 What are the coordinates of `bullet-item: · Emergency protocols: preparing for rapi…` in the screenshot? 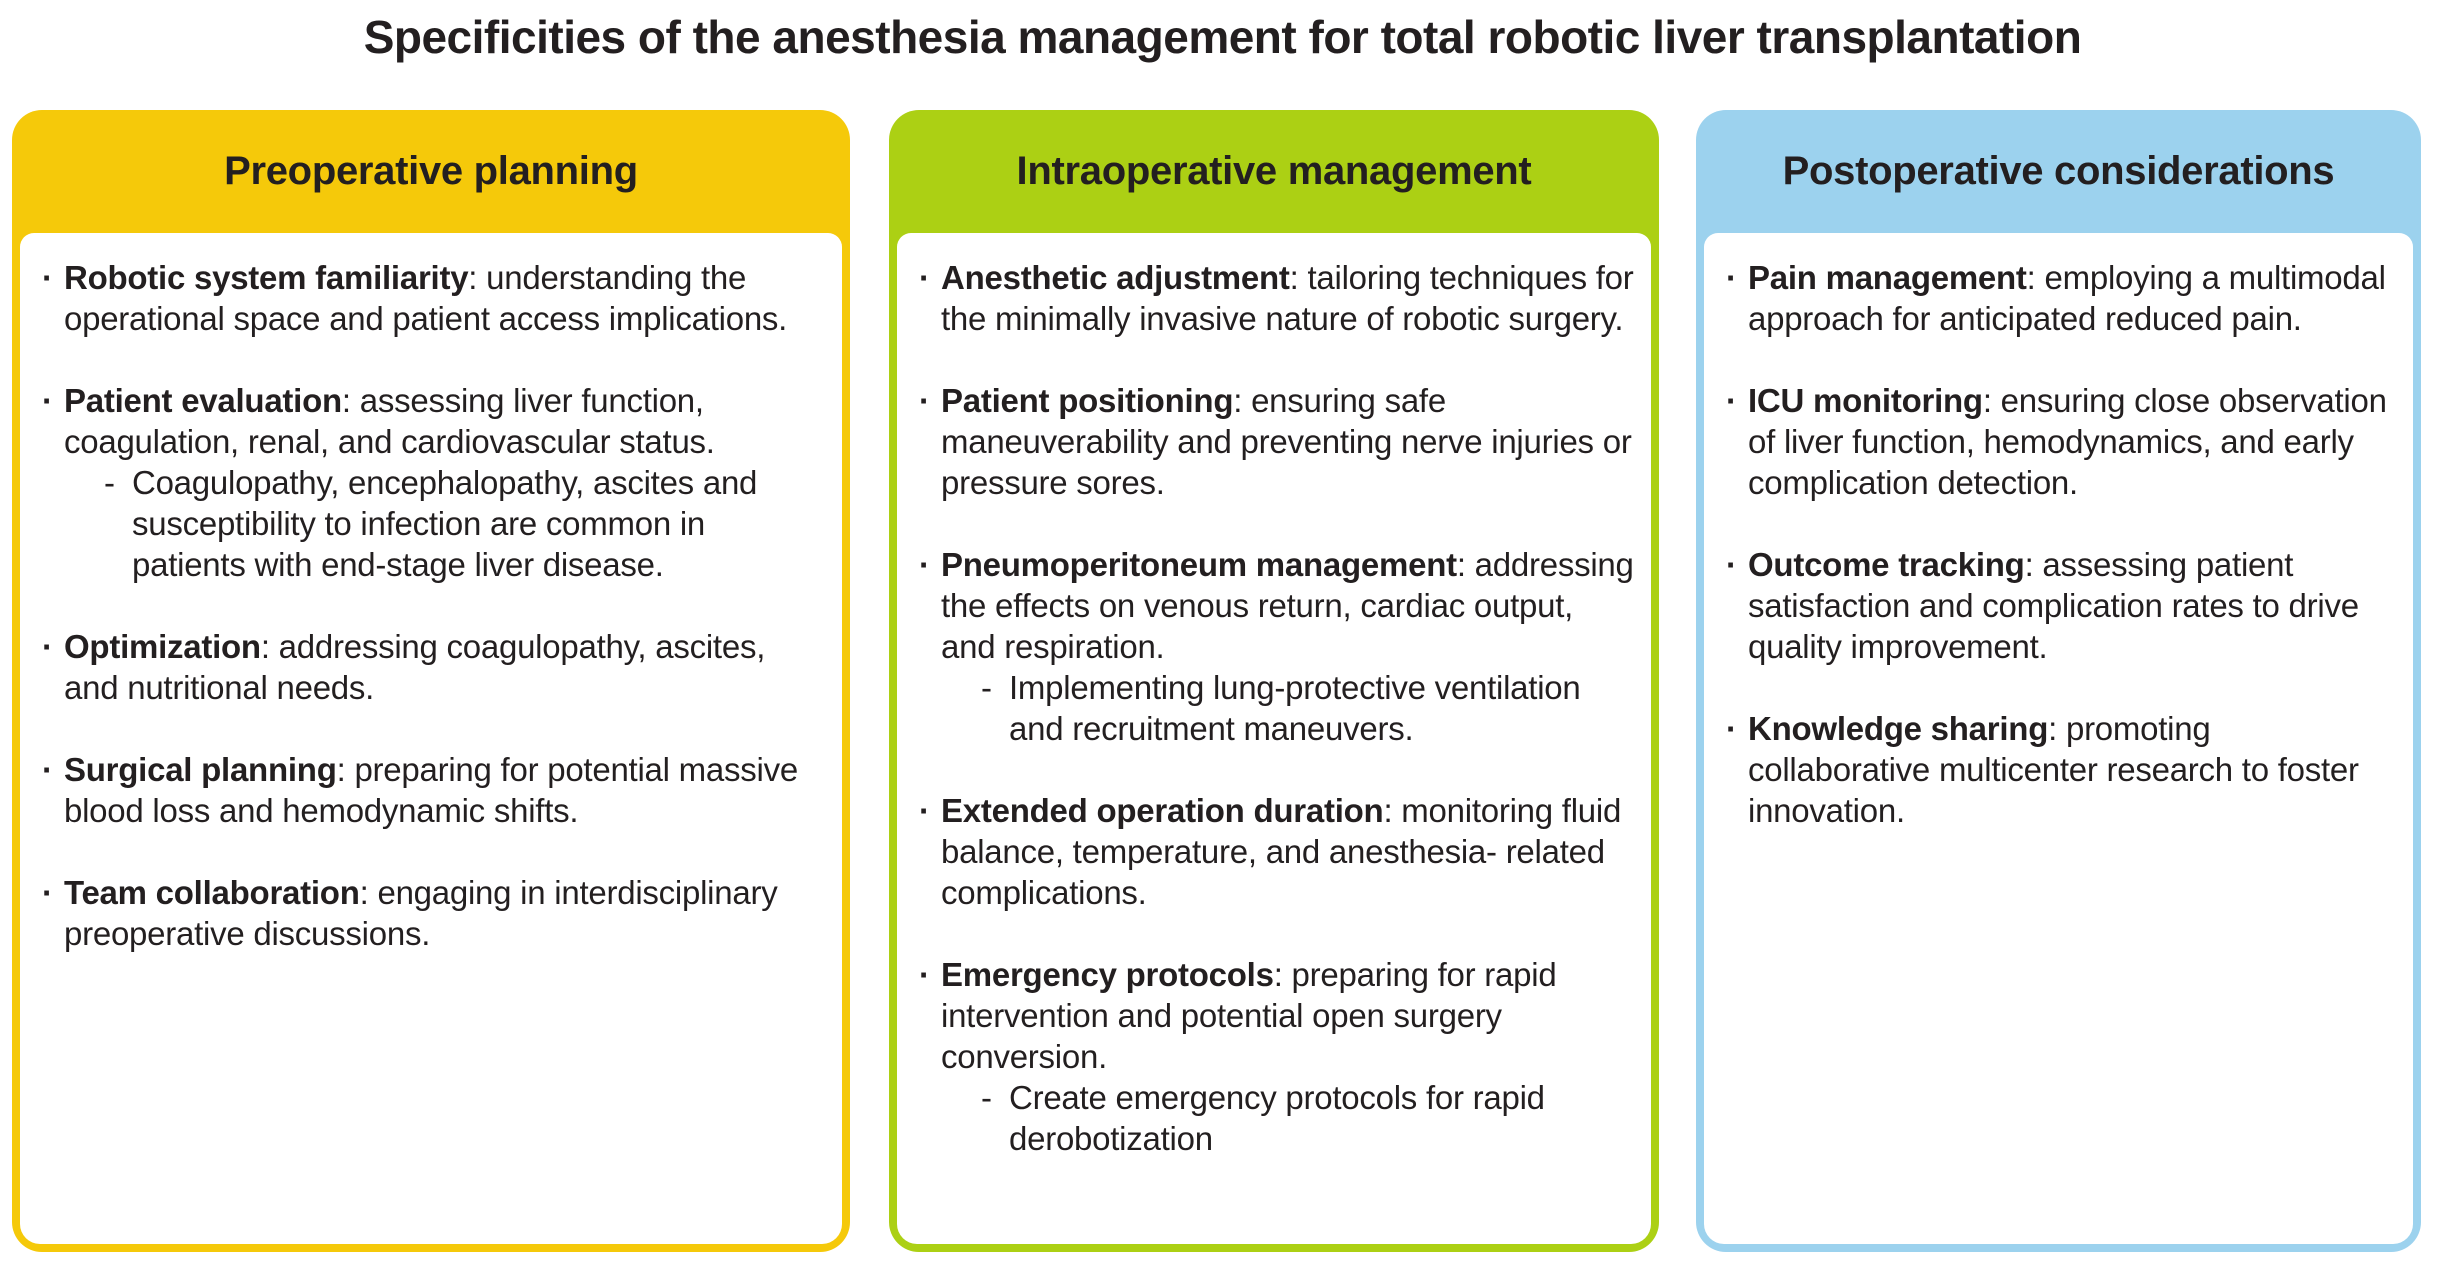 It's located at (1276, 1056).